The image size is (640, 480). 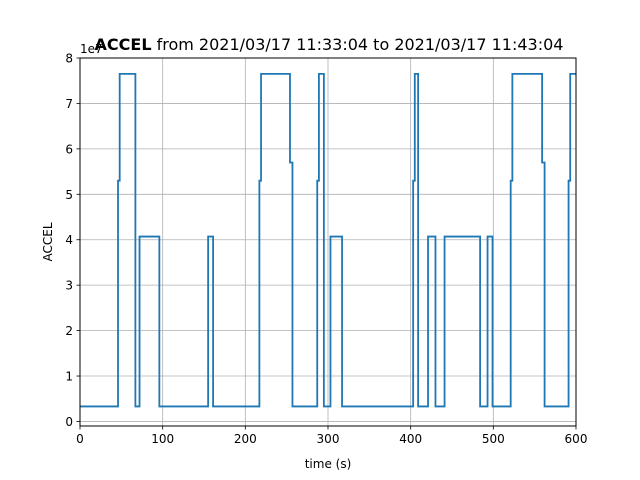 I want to click on y-tick-label: 3, so click(x=69, y=286).